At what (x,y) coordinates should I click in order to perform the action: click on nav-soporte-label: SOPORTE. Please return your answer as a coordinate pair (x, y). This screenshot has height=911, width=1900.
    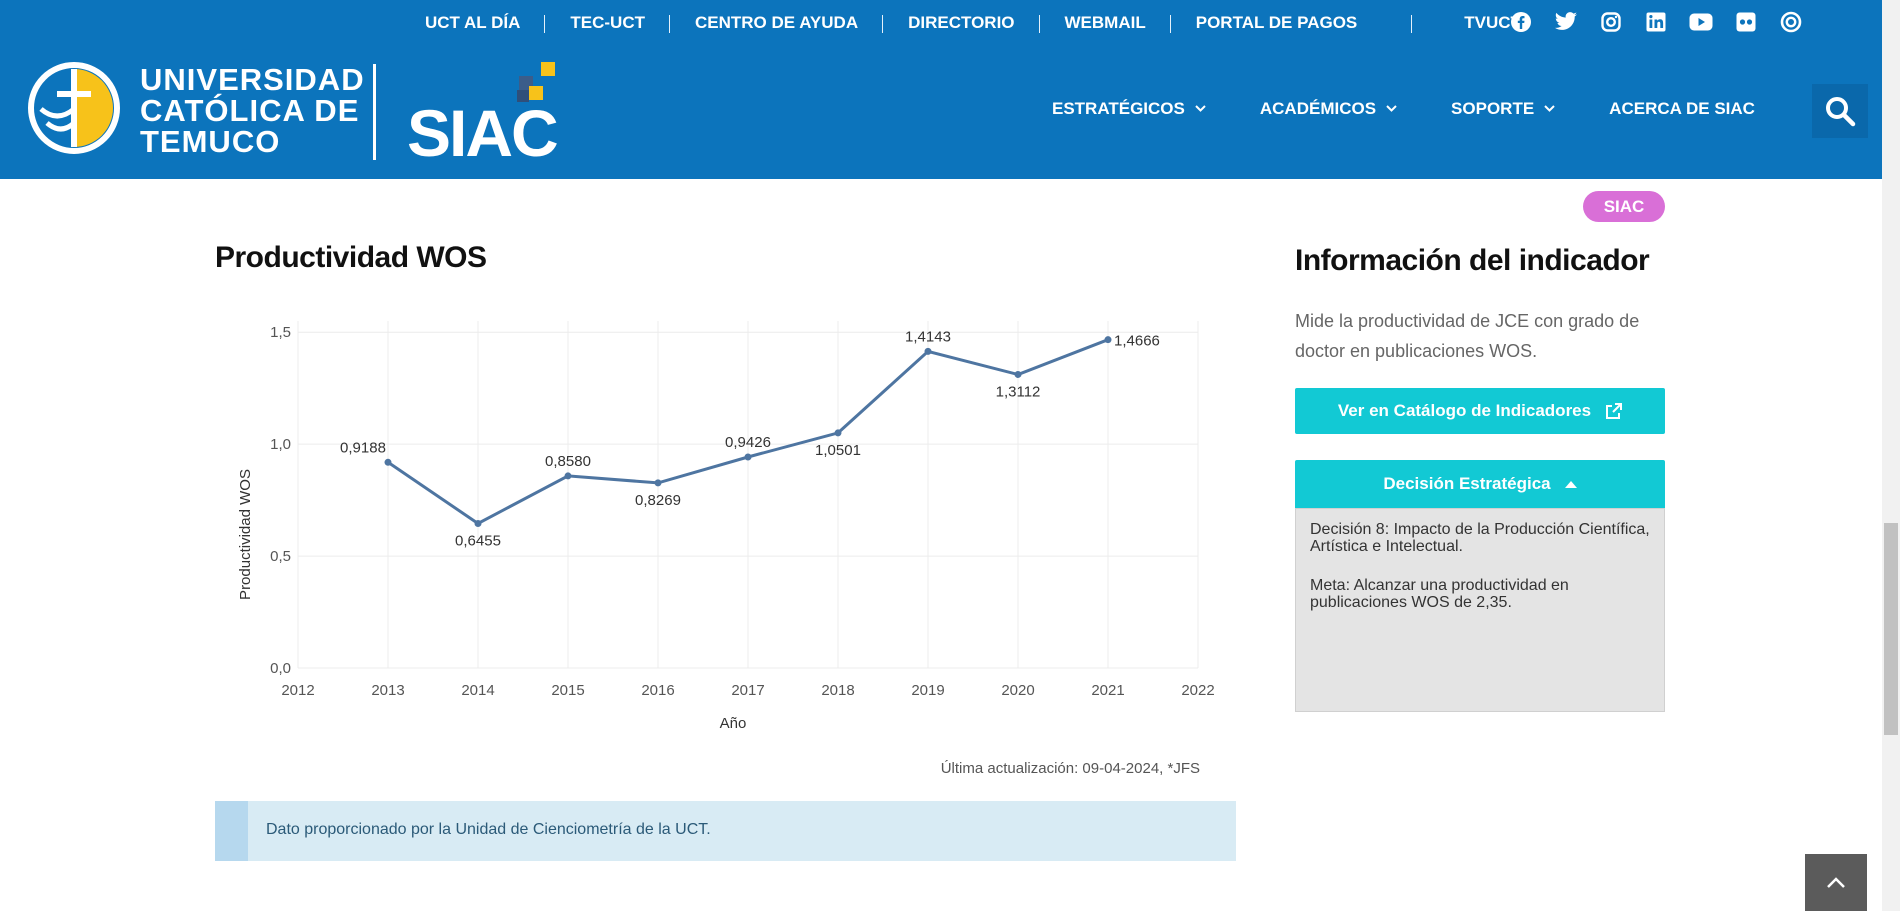
    Looking at the image, I should click on (1493, 108).